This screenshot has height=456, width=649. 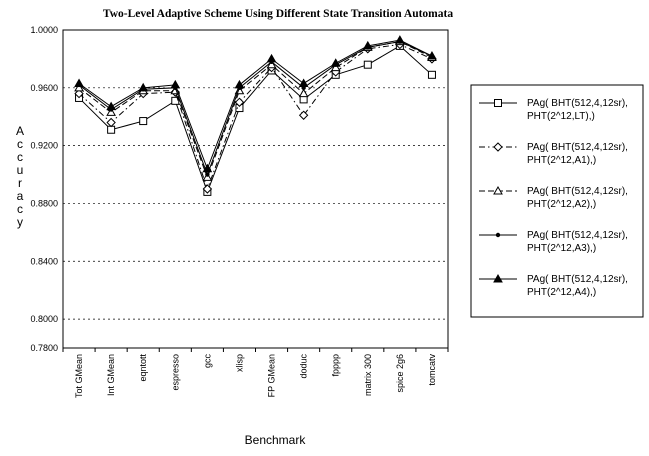 What do you see at coordinates (111, 375) in the screenshot?
I see `x-tick-label: Int GMean` at bounding box center [111, 375].